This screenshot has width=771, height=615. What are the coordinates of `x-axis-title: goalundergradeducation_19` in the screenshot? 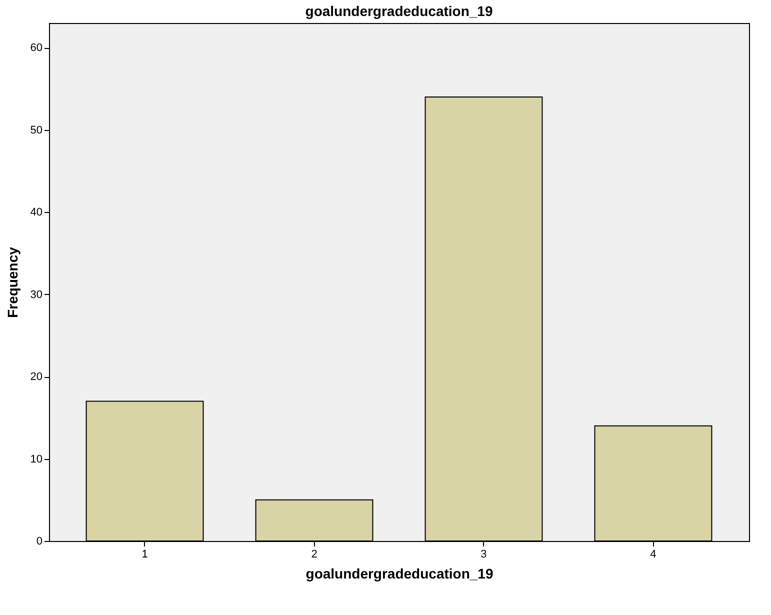 It's located at (400, 574).